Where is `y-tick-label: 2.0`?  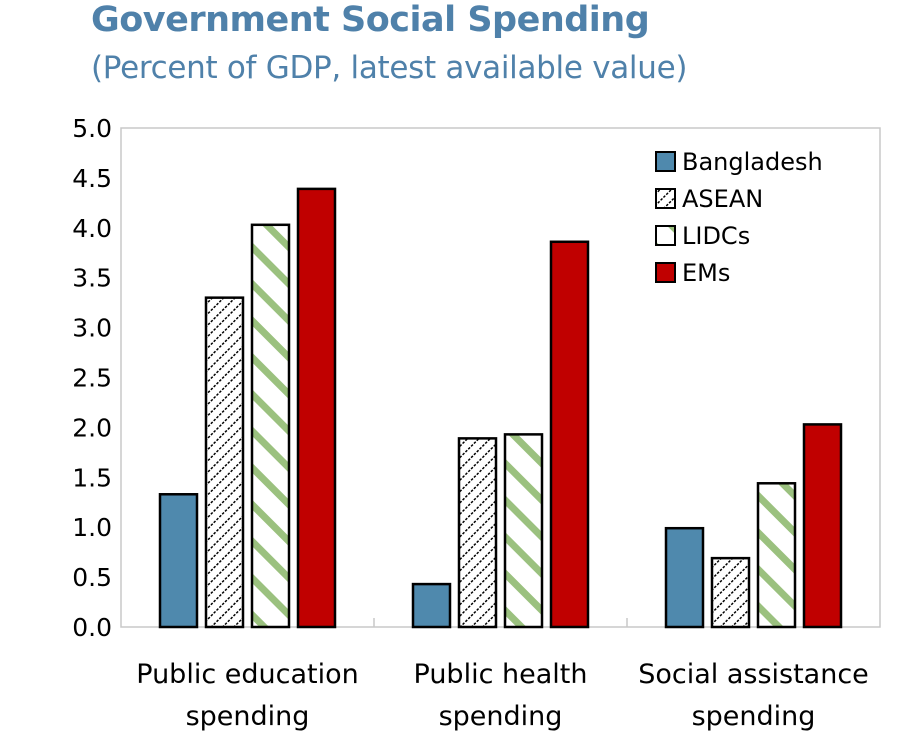 y-tick-label: 2.0 is located at coordinates (92, 427).